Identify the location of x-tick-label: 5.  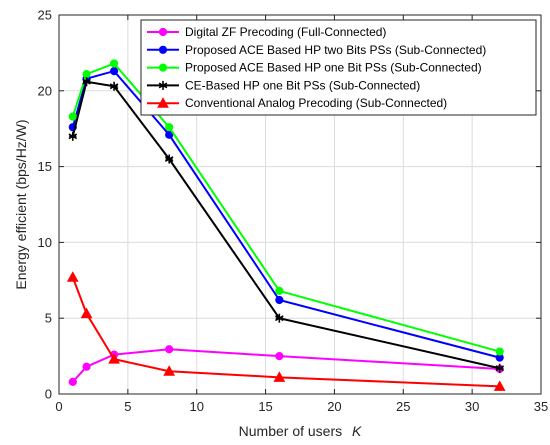
(127, 406).